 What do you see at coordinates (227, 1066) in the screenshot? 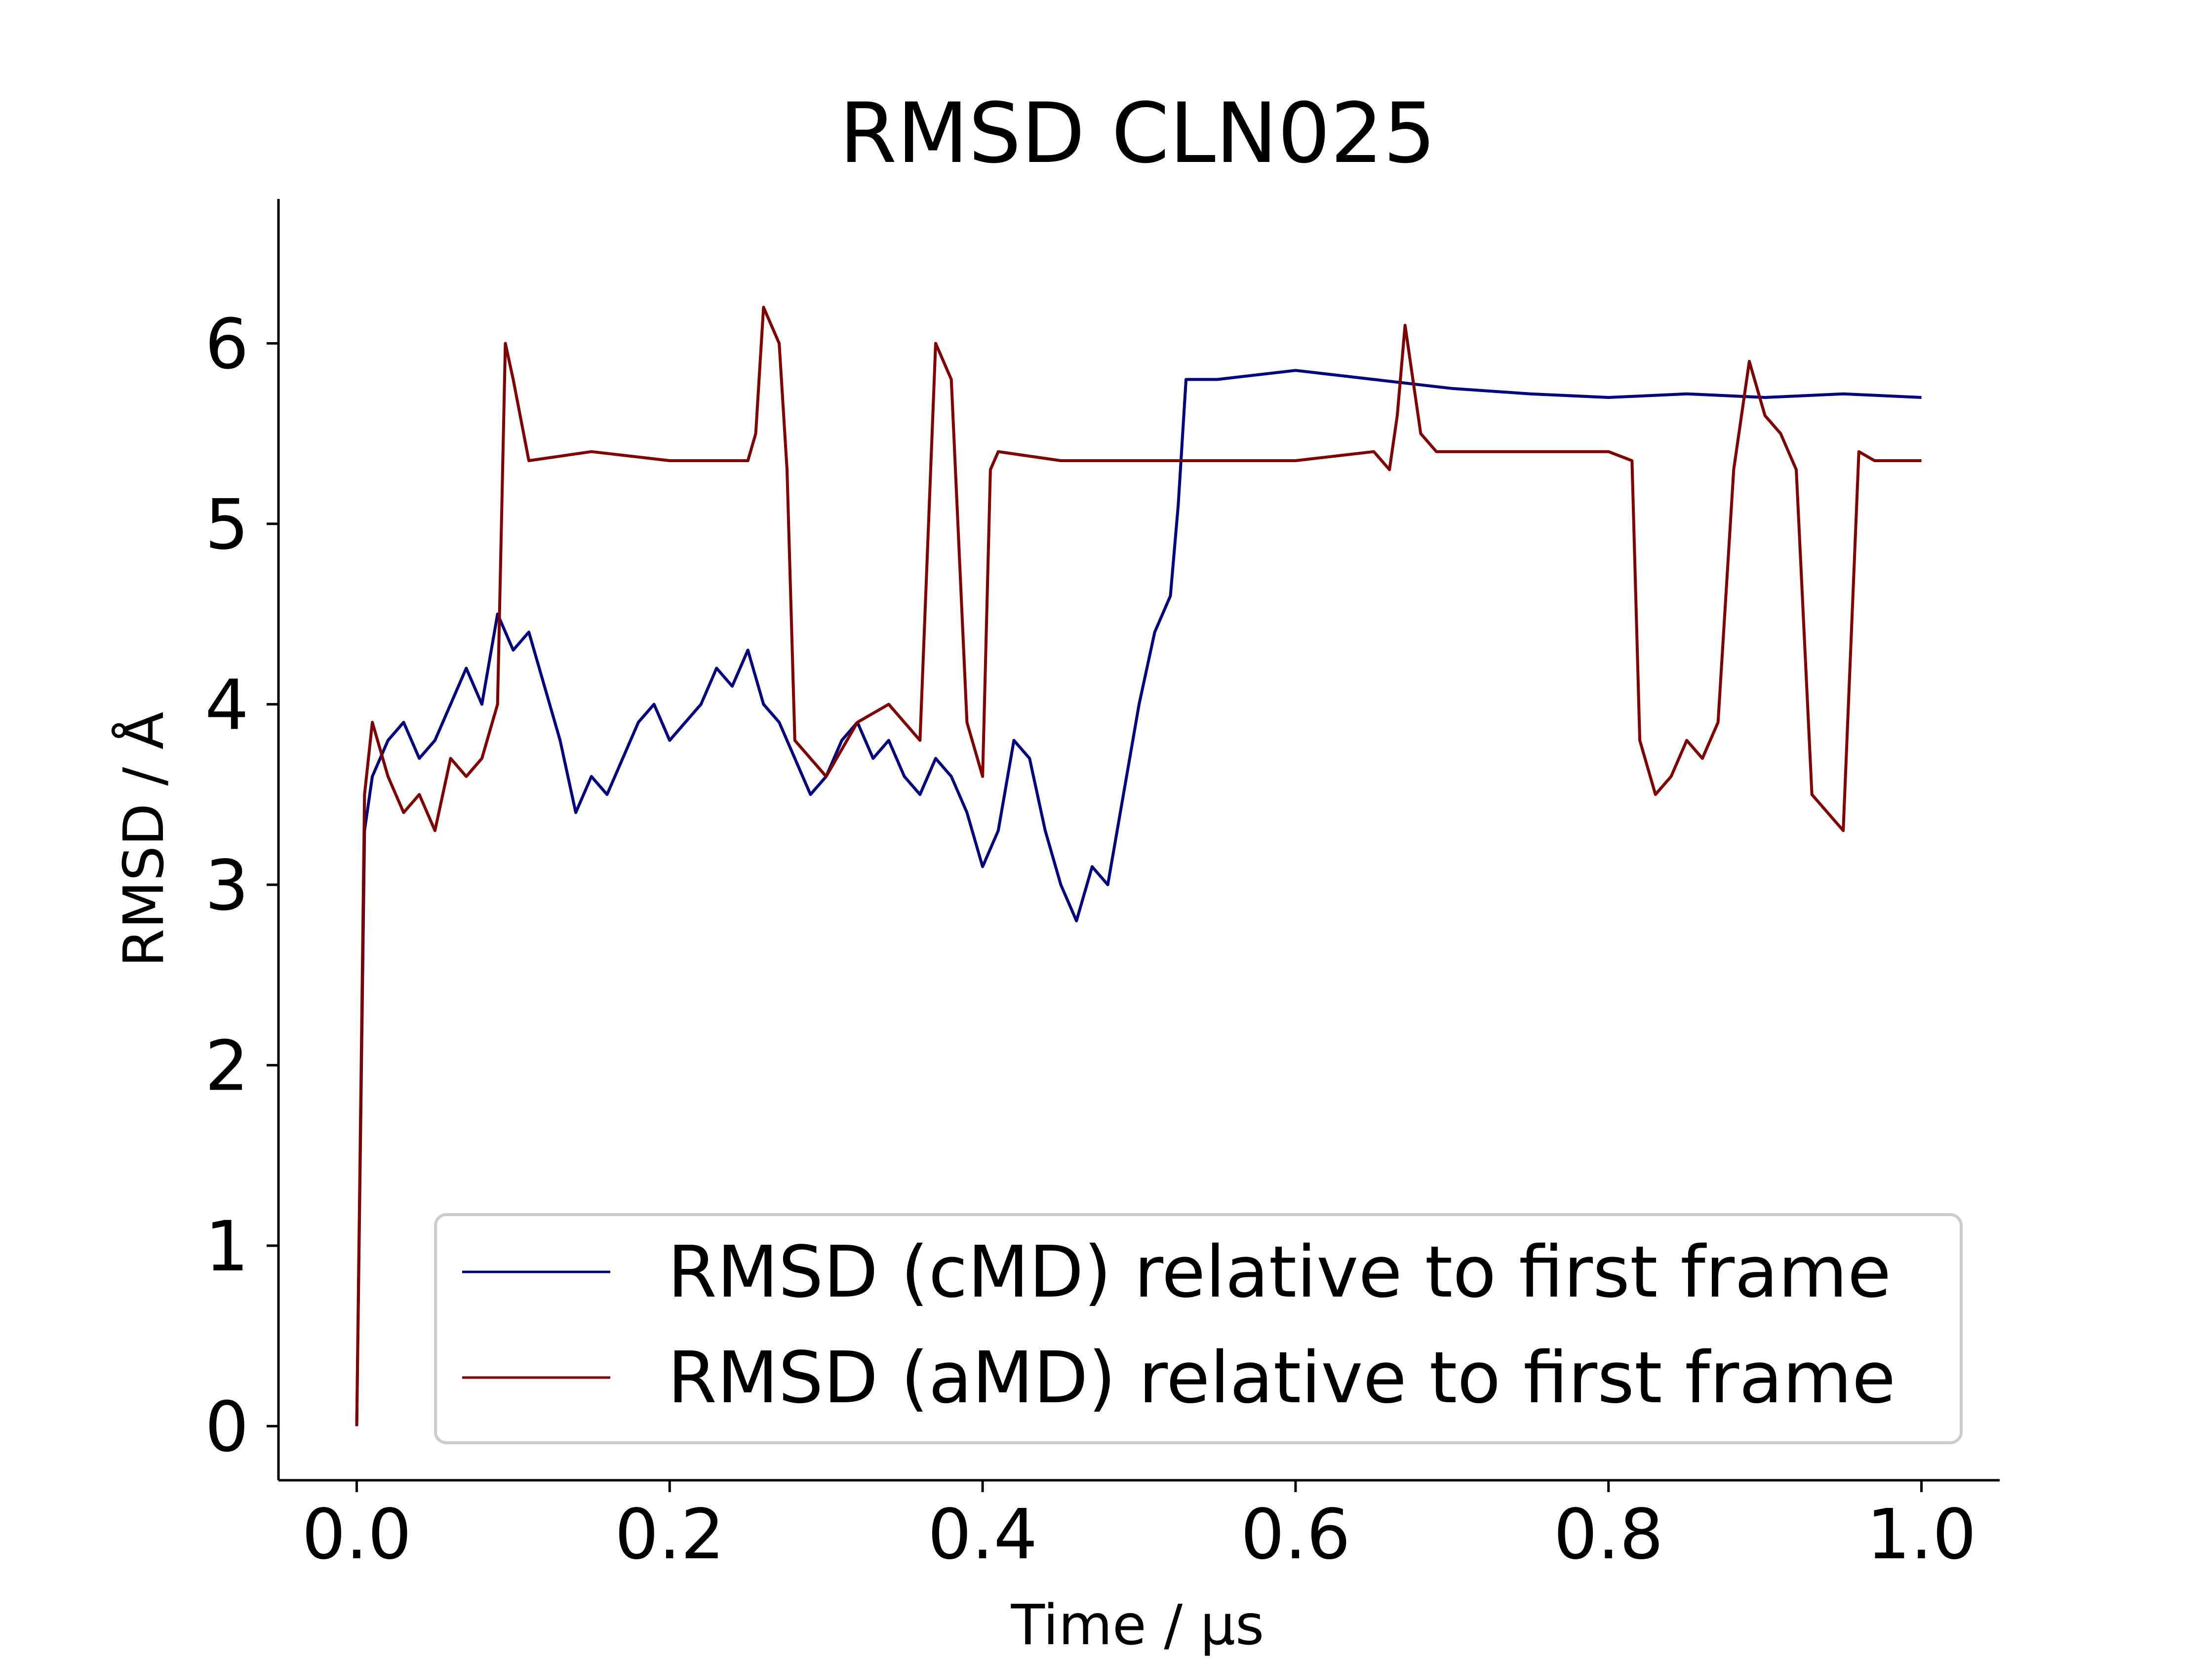
I see `y-tick-label: 2` at bounding box center [227, 1066].